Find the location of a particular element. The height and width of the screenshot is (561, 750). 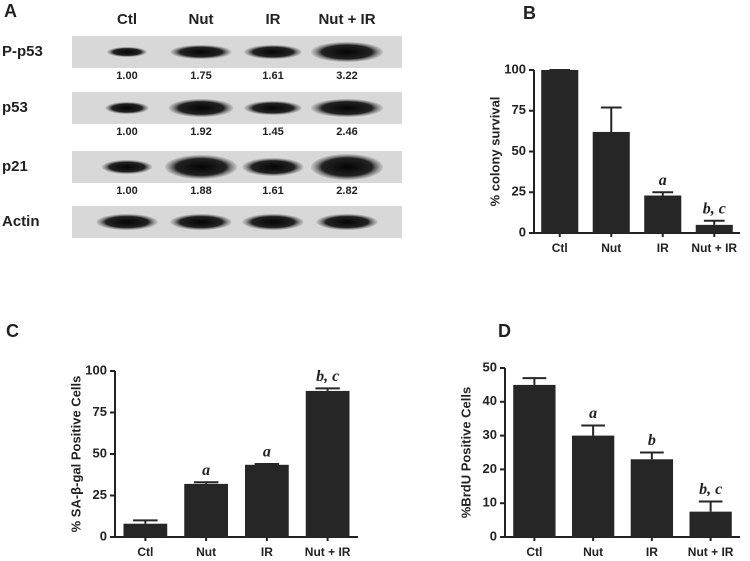

panel-label: D is located at coordinates (504, 331).